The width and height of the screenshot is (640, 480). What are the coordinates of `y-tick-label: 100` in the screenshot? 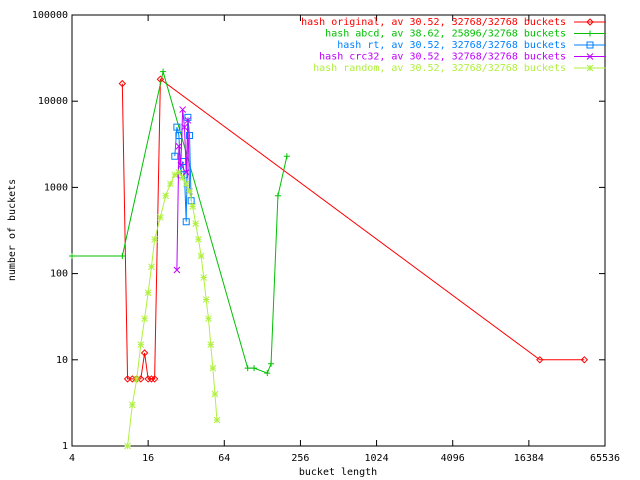 It's located at (59, 274).